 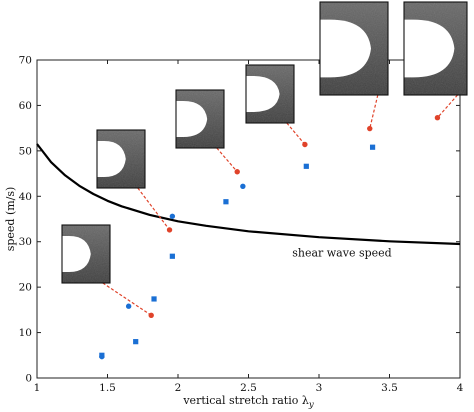 I want to click on inset-5-frame, so click(x=354, y=48).